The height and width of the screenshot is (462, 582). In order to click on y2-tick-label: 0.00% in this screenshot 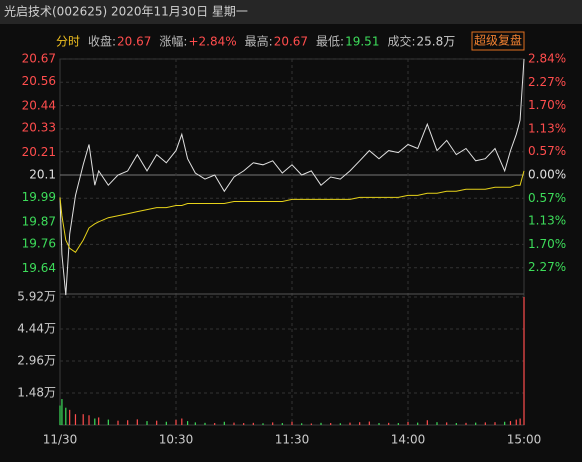, I will do `click(547, 175)`.